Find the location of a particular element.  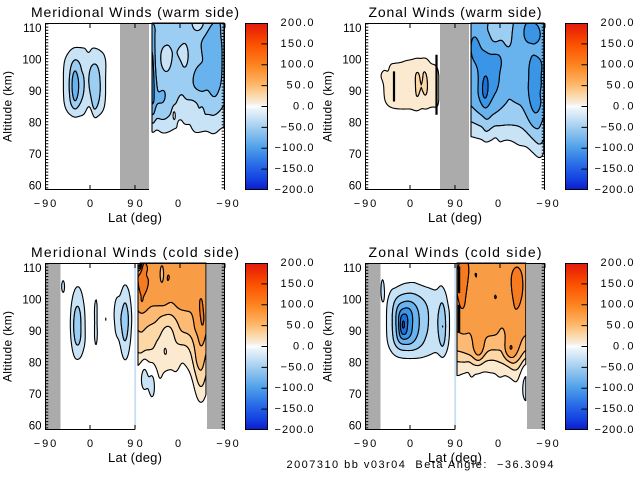

svg-text: Zonal Winds (cold side) is located at coordinates (455, 252).